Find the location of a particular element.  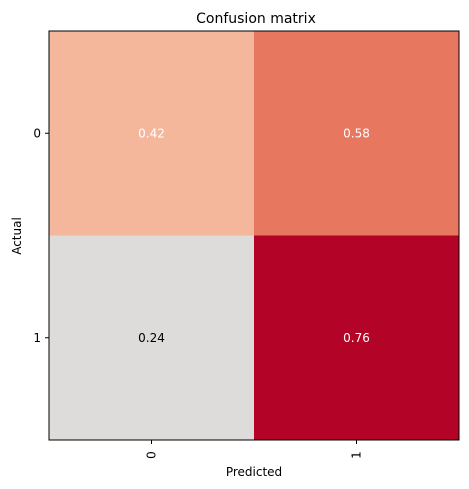

x-tick-label: 0 is located at coordinates (152, 455).